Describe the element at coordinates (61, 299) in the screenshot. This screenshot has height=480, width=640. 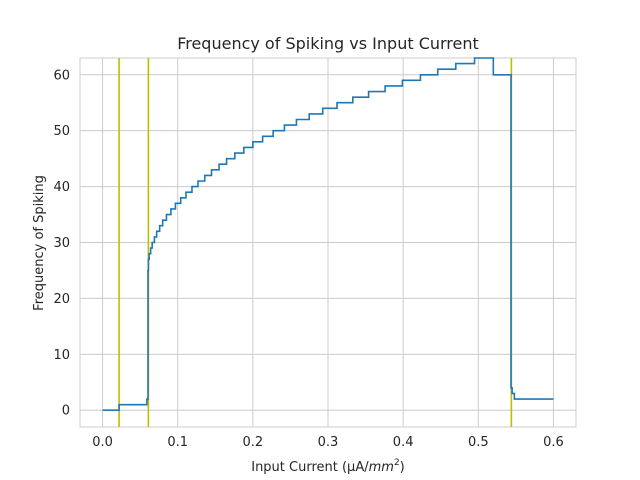
I see `y-tick-label: 20` at that location.